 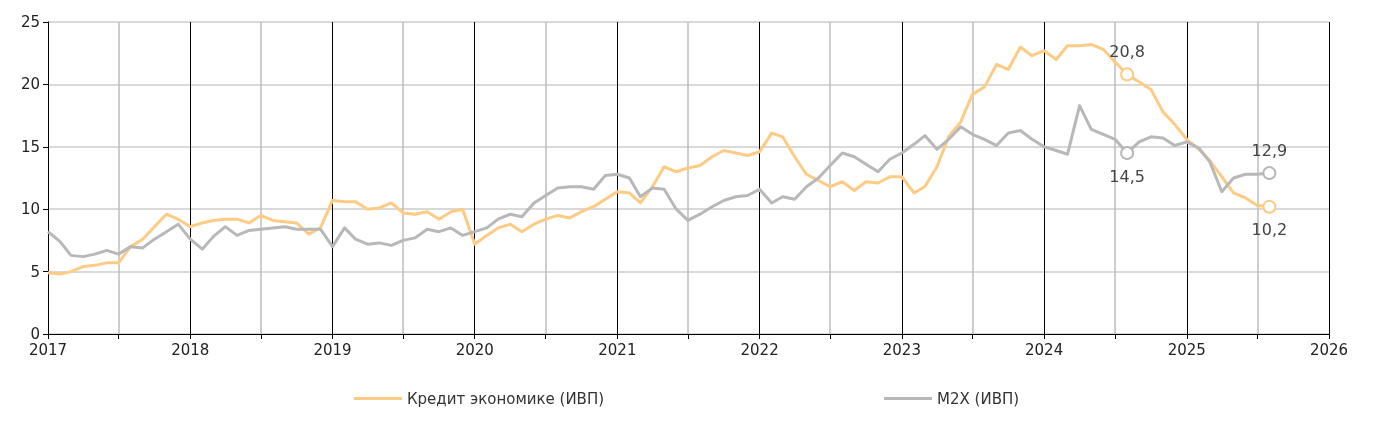 I want to click on x-tick-label: 2017, so click(x=48, y=349).